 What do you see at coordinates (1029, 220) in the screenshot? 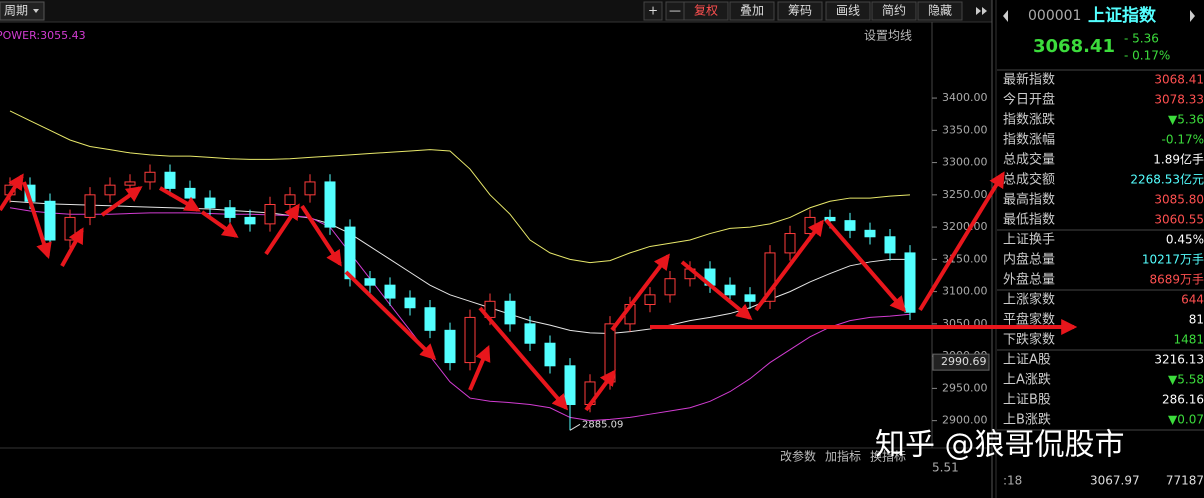
I see `row-label: 最低指数` at bounding box center [1029, 220].